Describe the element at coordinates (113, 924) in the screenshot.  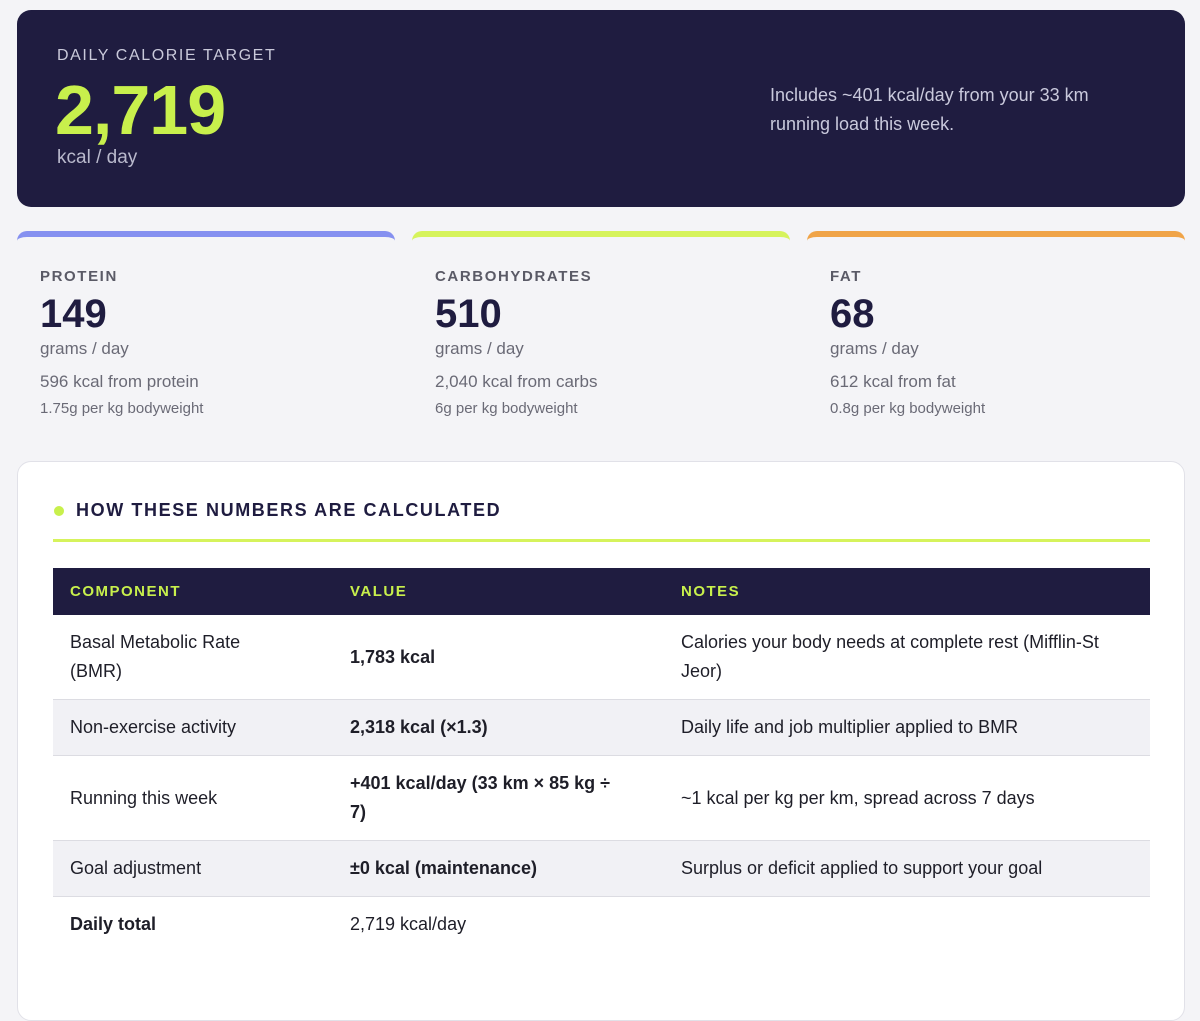
I see `table-cell: Daily total` at that location.